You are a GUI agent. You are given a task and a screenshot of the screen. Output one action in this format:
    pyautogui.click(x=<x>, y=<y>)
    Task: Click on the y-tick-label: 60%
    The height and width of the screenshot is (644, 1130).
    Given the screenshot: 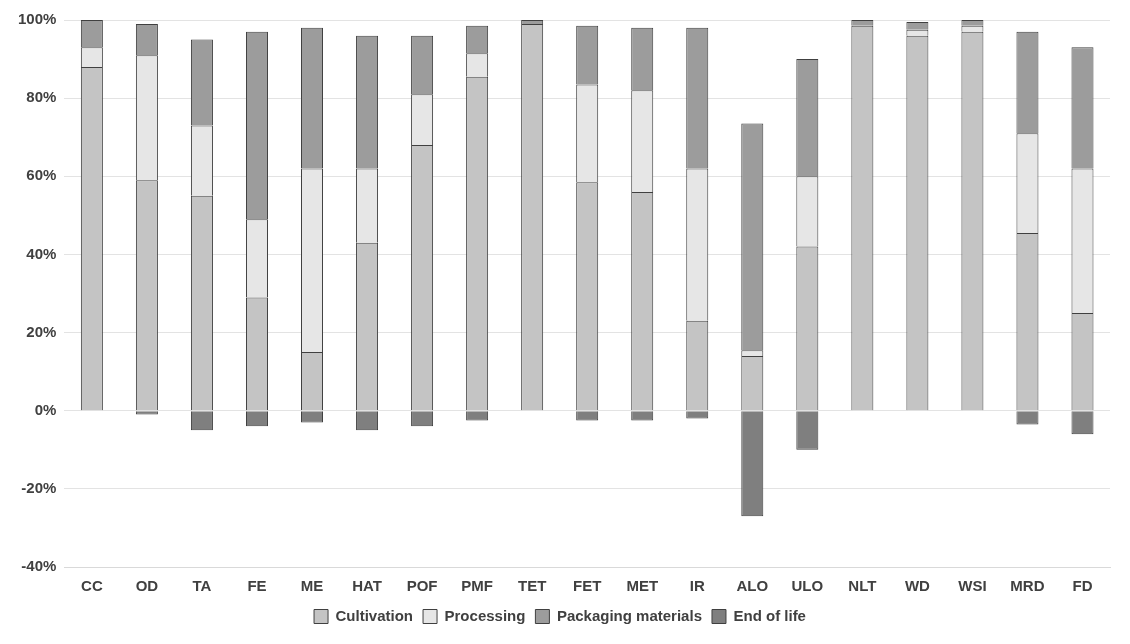 What is the action you would take?
    pyautogui.click(x=41, y=175)
    